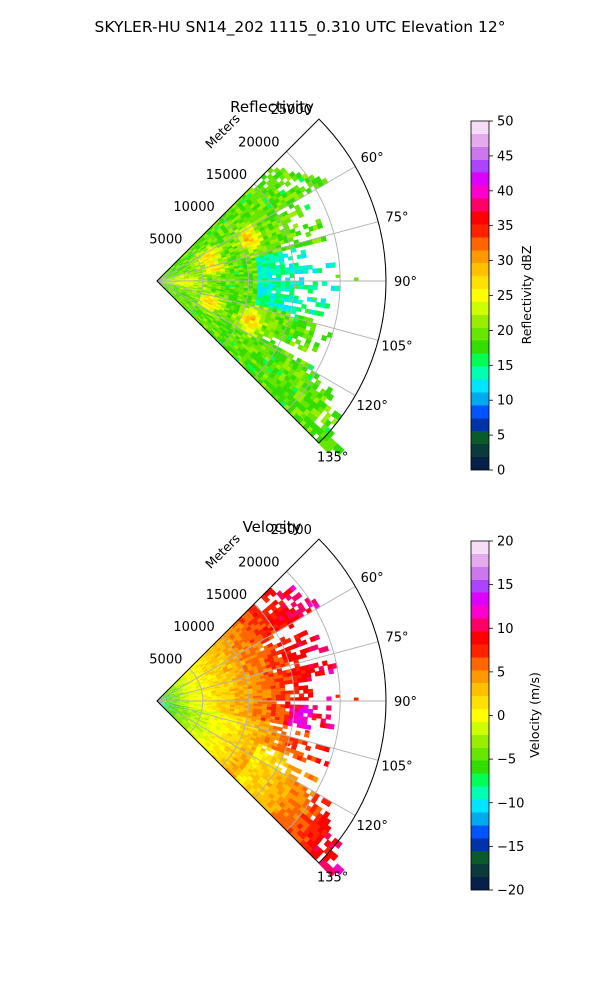 Image resolution: width=600 pixels, height=1000 pixels. What do you see at coordinates (372, 158) in the screenshot?
I see `angle-tick-label: 60°` at bounding box center [372, 158].